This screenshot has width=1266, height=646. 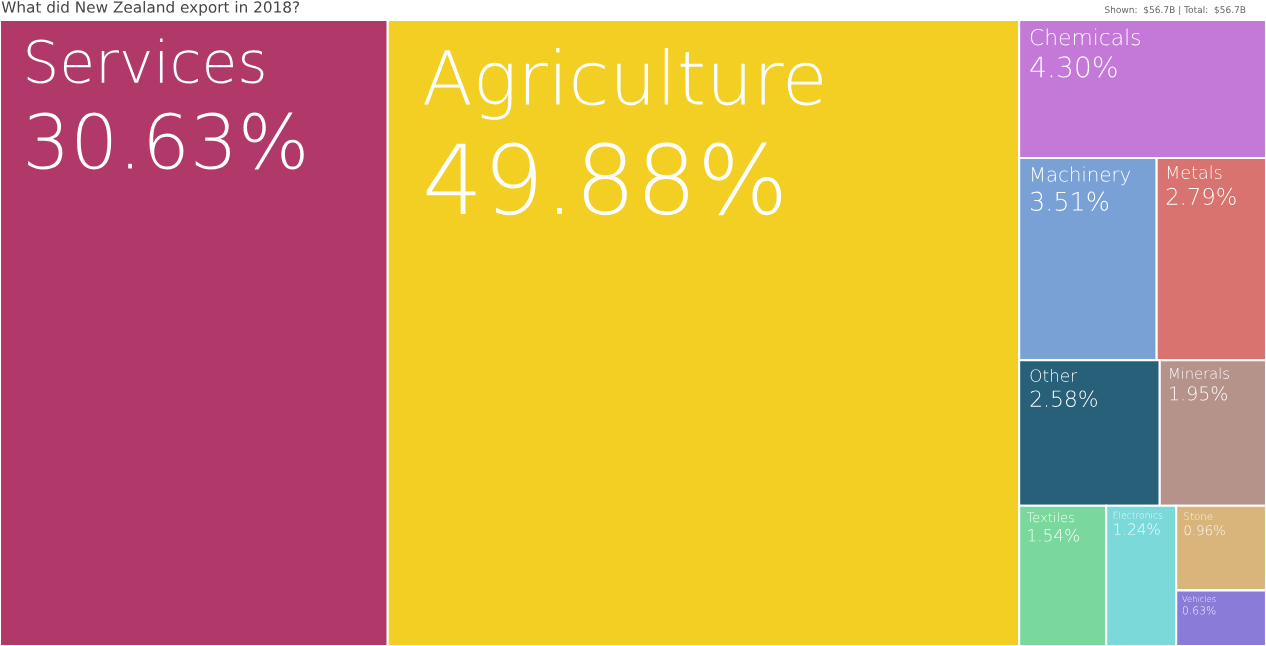 What do you see at coordinates (1204, 530) in the screenshot?
I see `data-label: 0.96%` at bounding box center [1204, 530].